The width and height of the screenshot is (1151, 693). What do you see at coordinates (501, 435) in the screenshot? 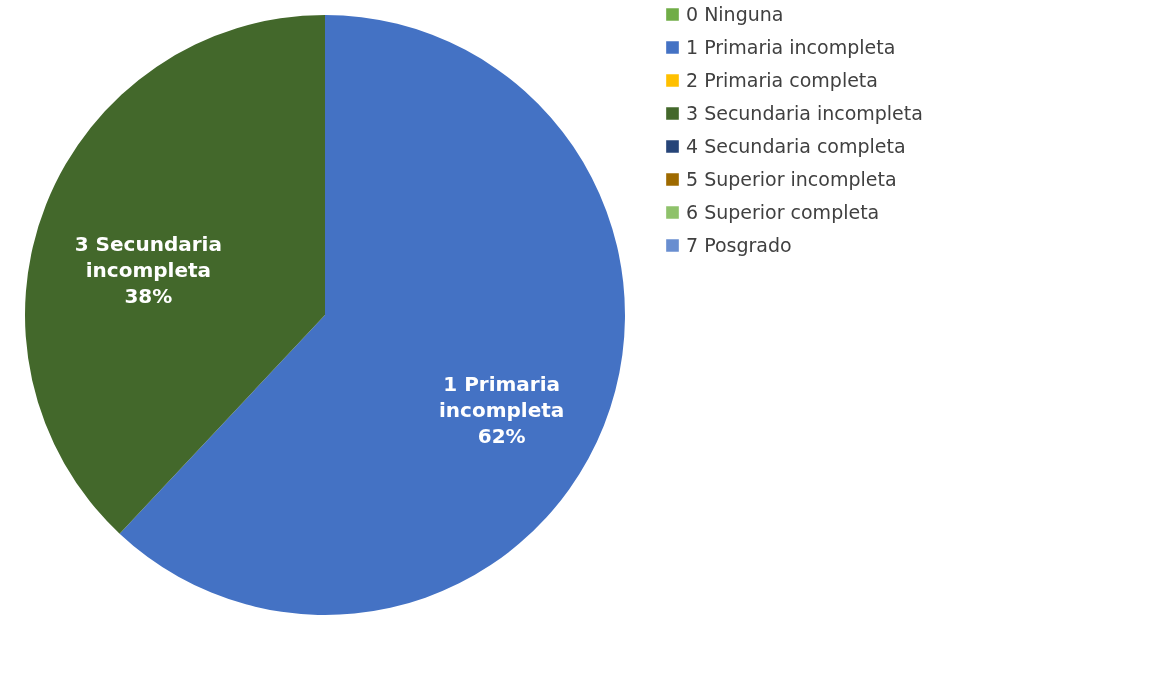
I see `data-label: 62%` at bounding box center [501, 435].